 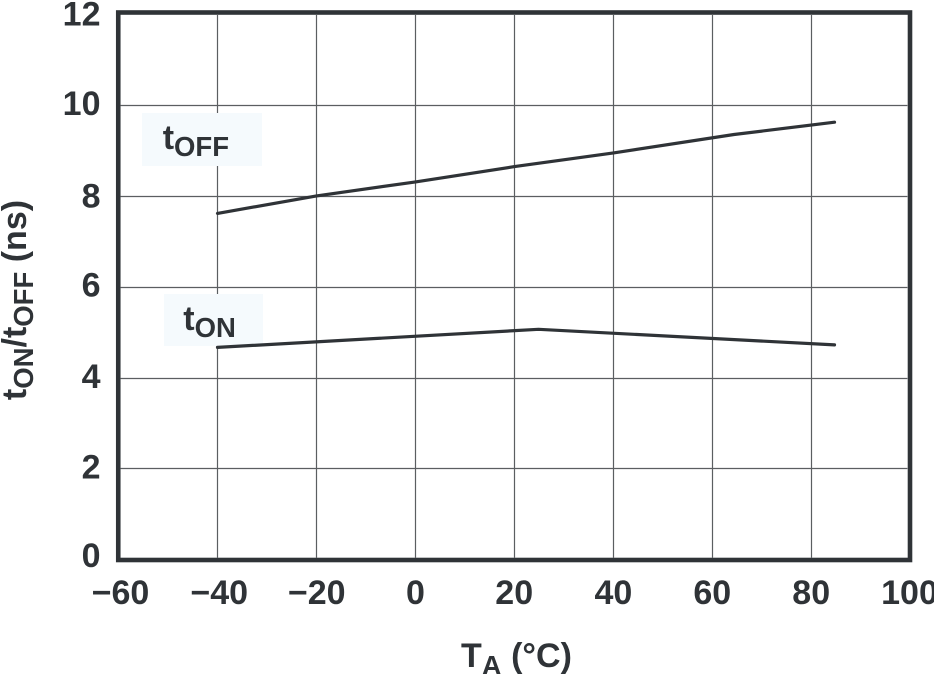 I want to click on svg-text: TA (°C), so click(x=516, y=655).